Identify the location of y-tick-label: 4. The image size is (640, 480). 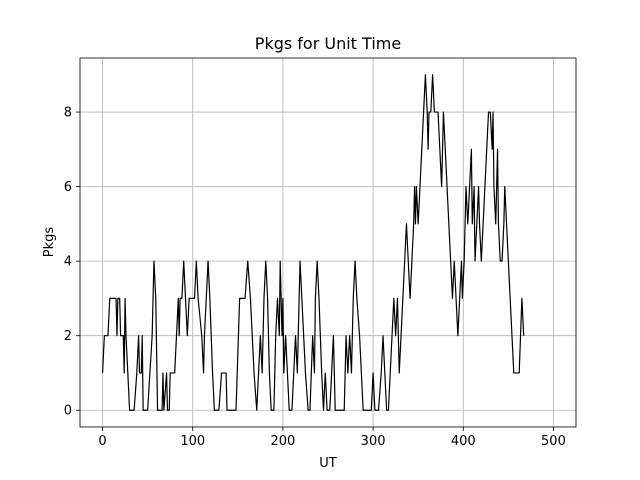
(68, 262).